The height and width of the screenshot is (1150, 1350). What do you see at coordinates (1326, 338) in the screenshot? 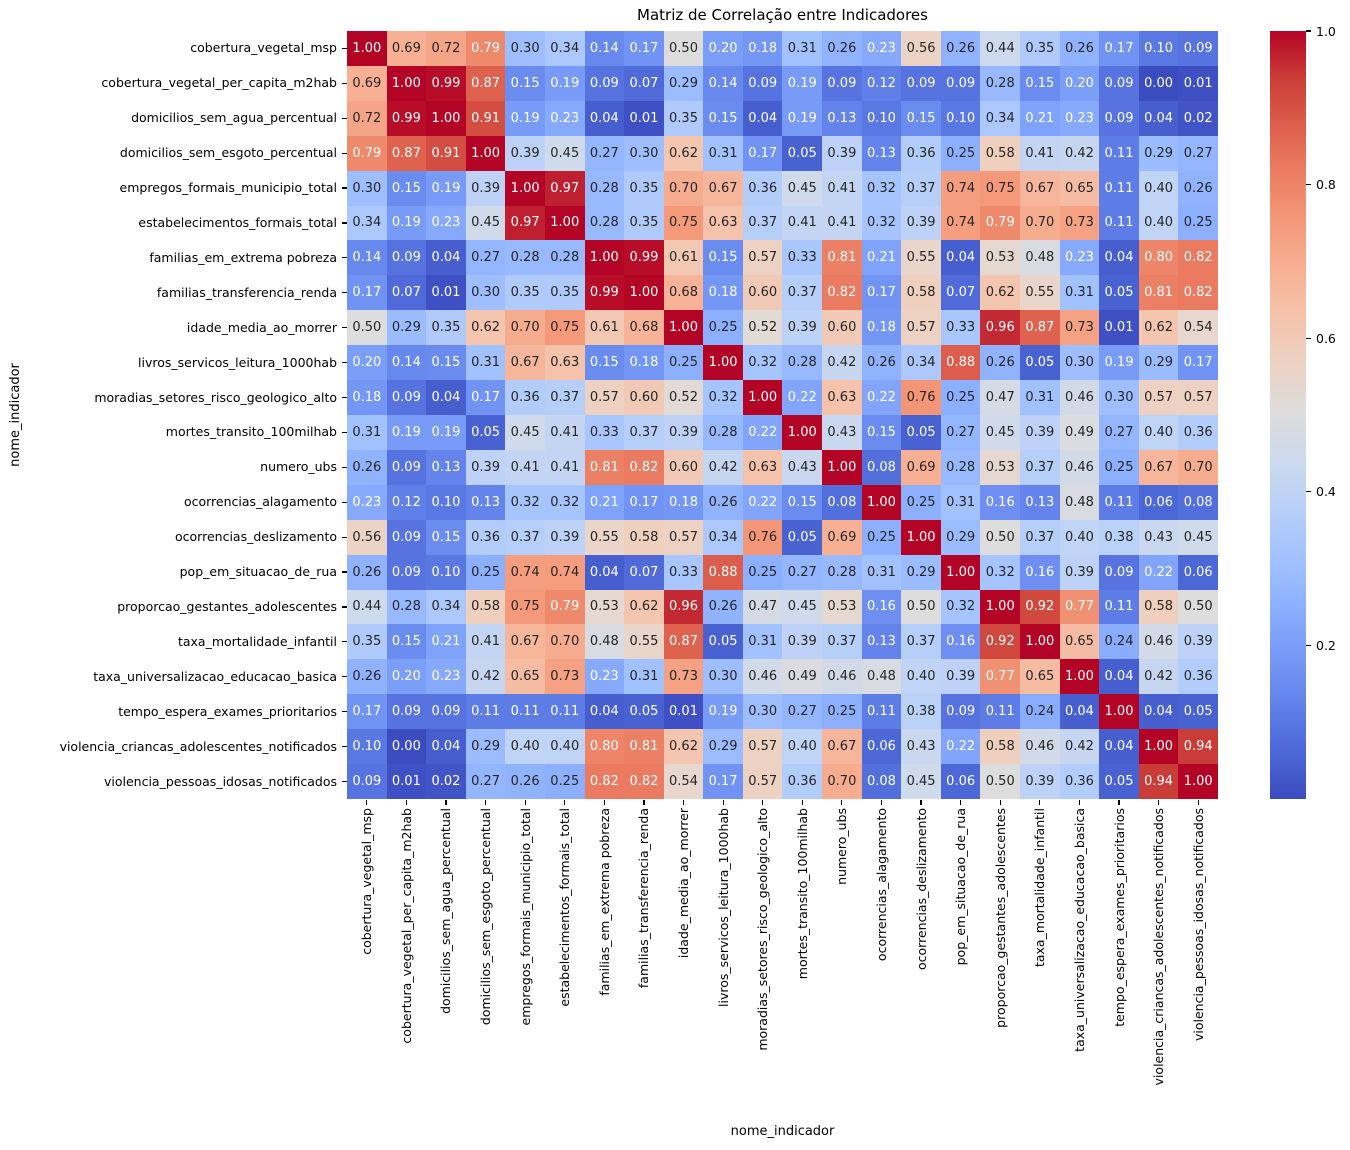
I see `colorbar-tick-label: 0.6` at bounding box center [1326, 338].